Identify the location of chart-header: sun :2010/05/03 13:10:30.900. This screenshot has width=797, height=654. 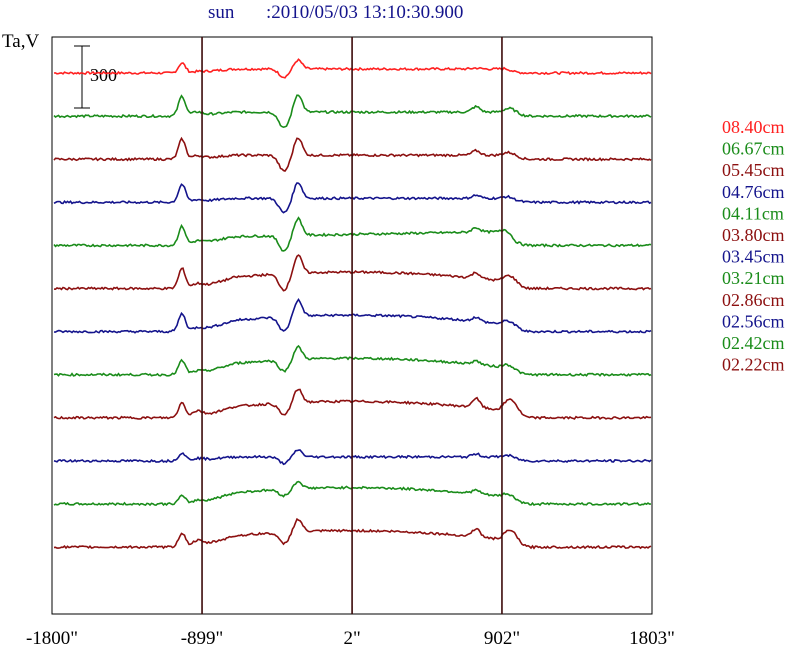
(398, 12).